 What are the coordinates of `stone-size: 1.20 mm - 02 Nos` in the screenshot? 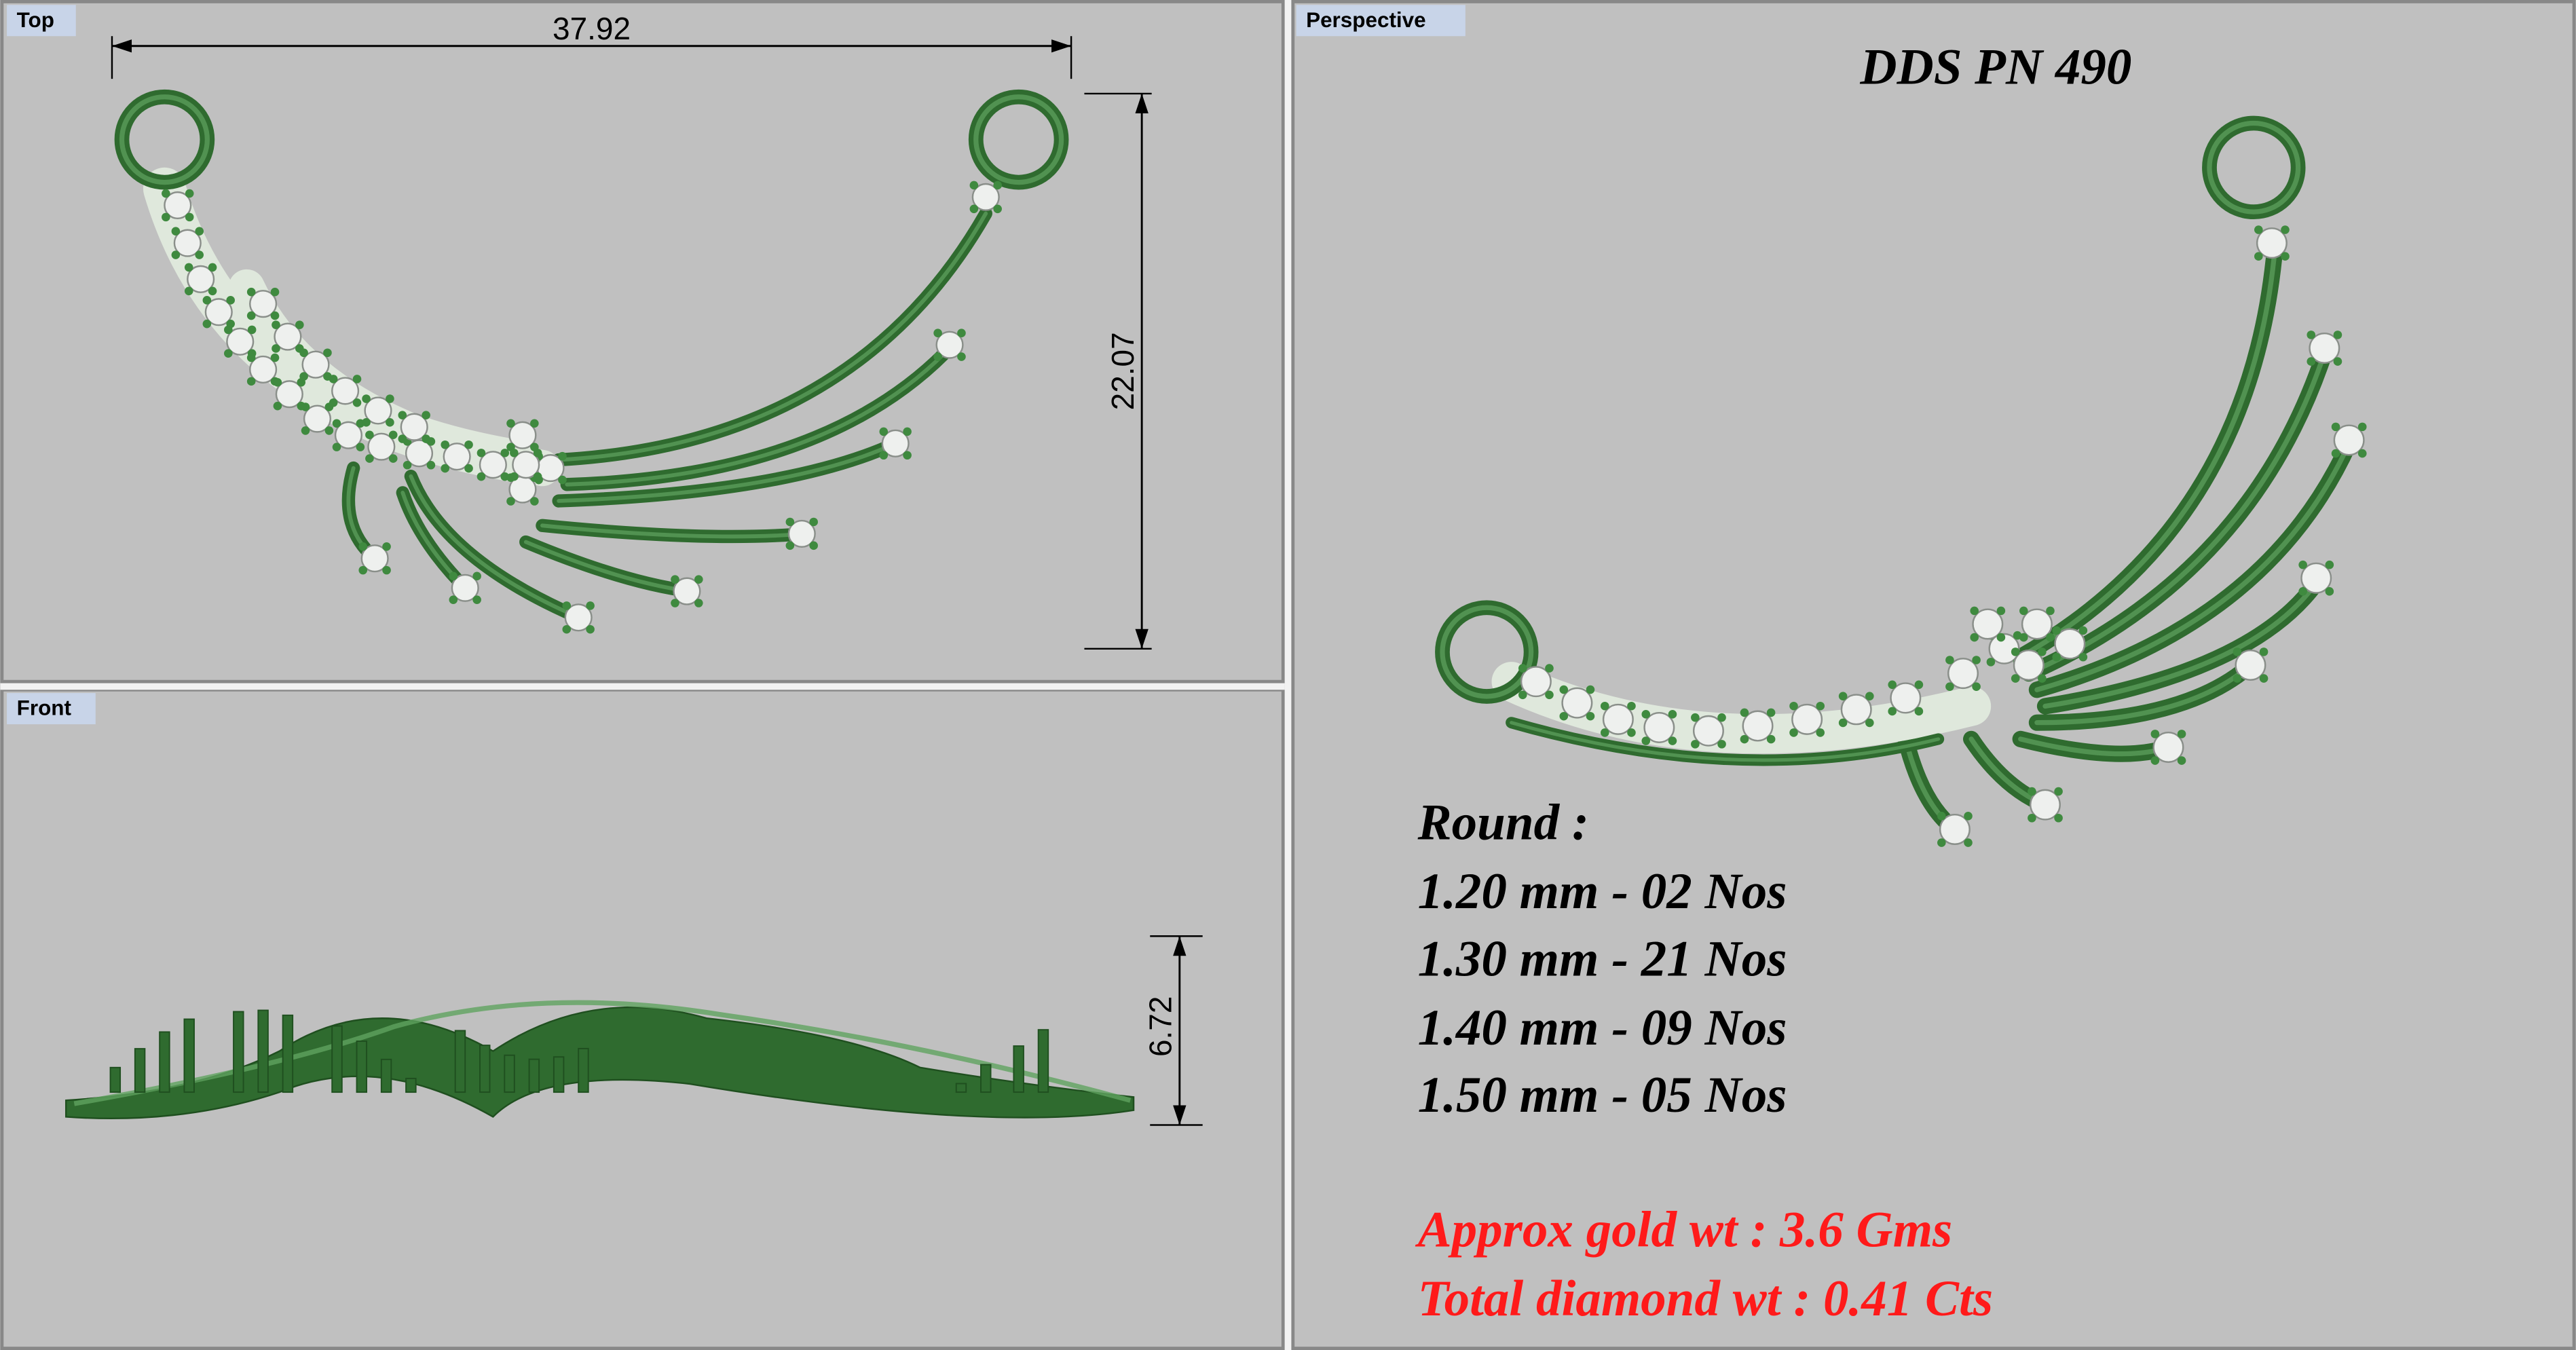 It's located at (1603, 891).